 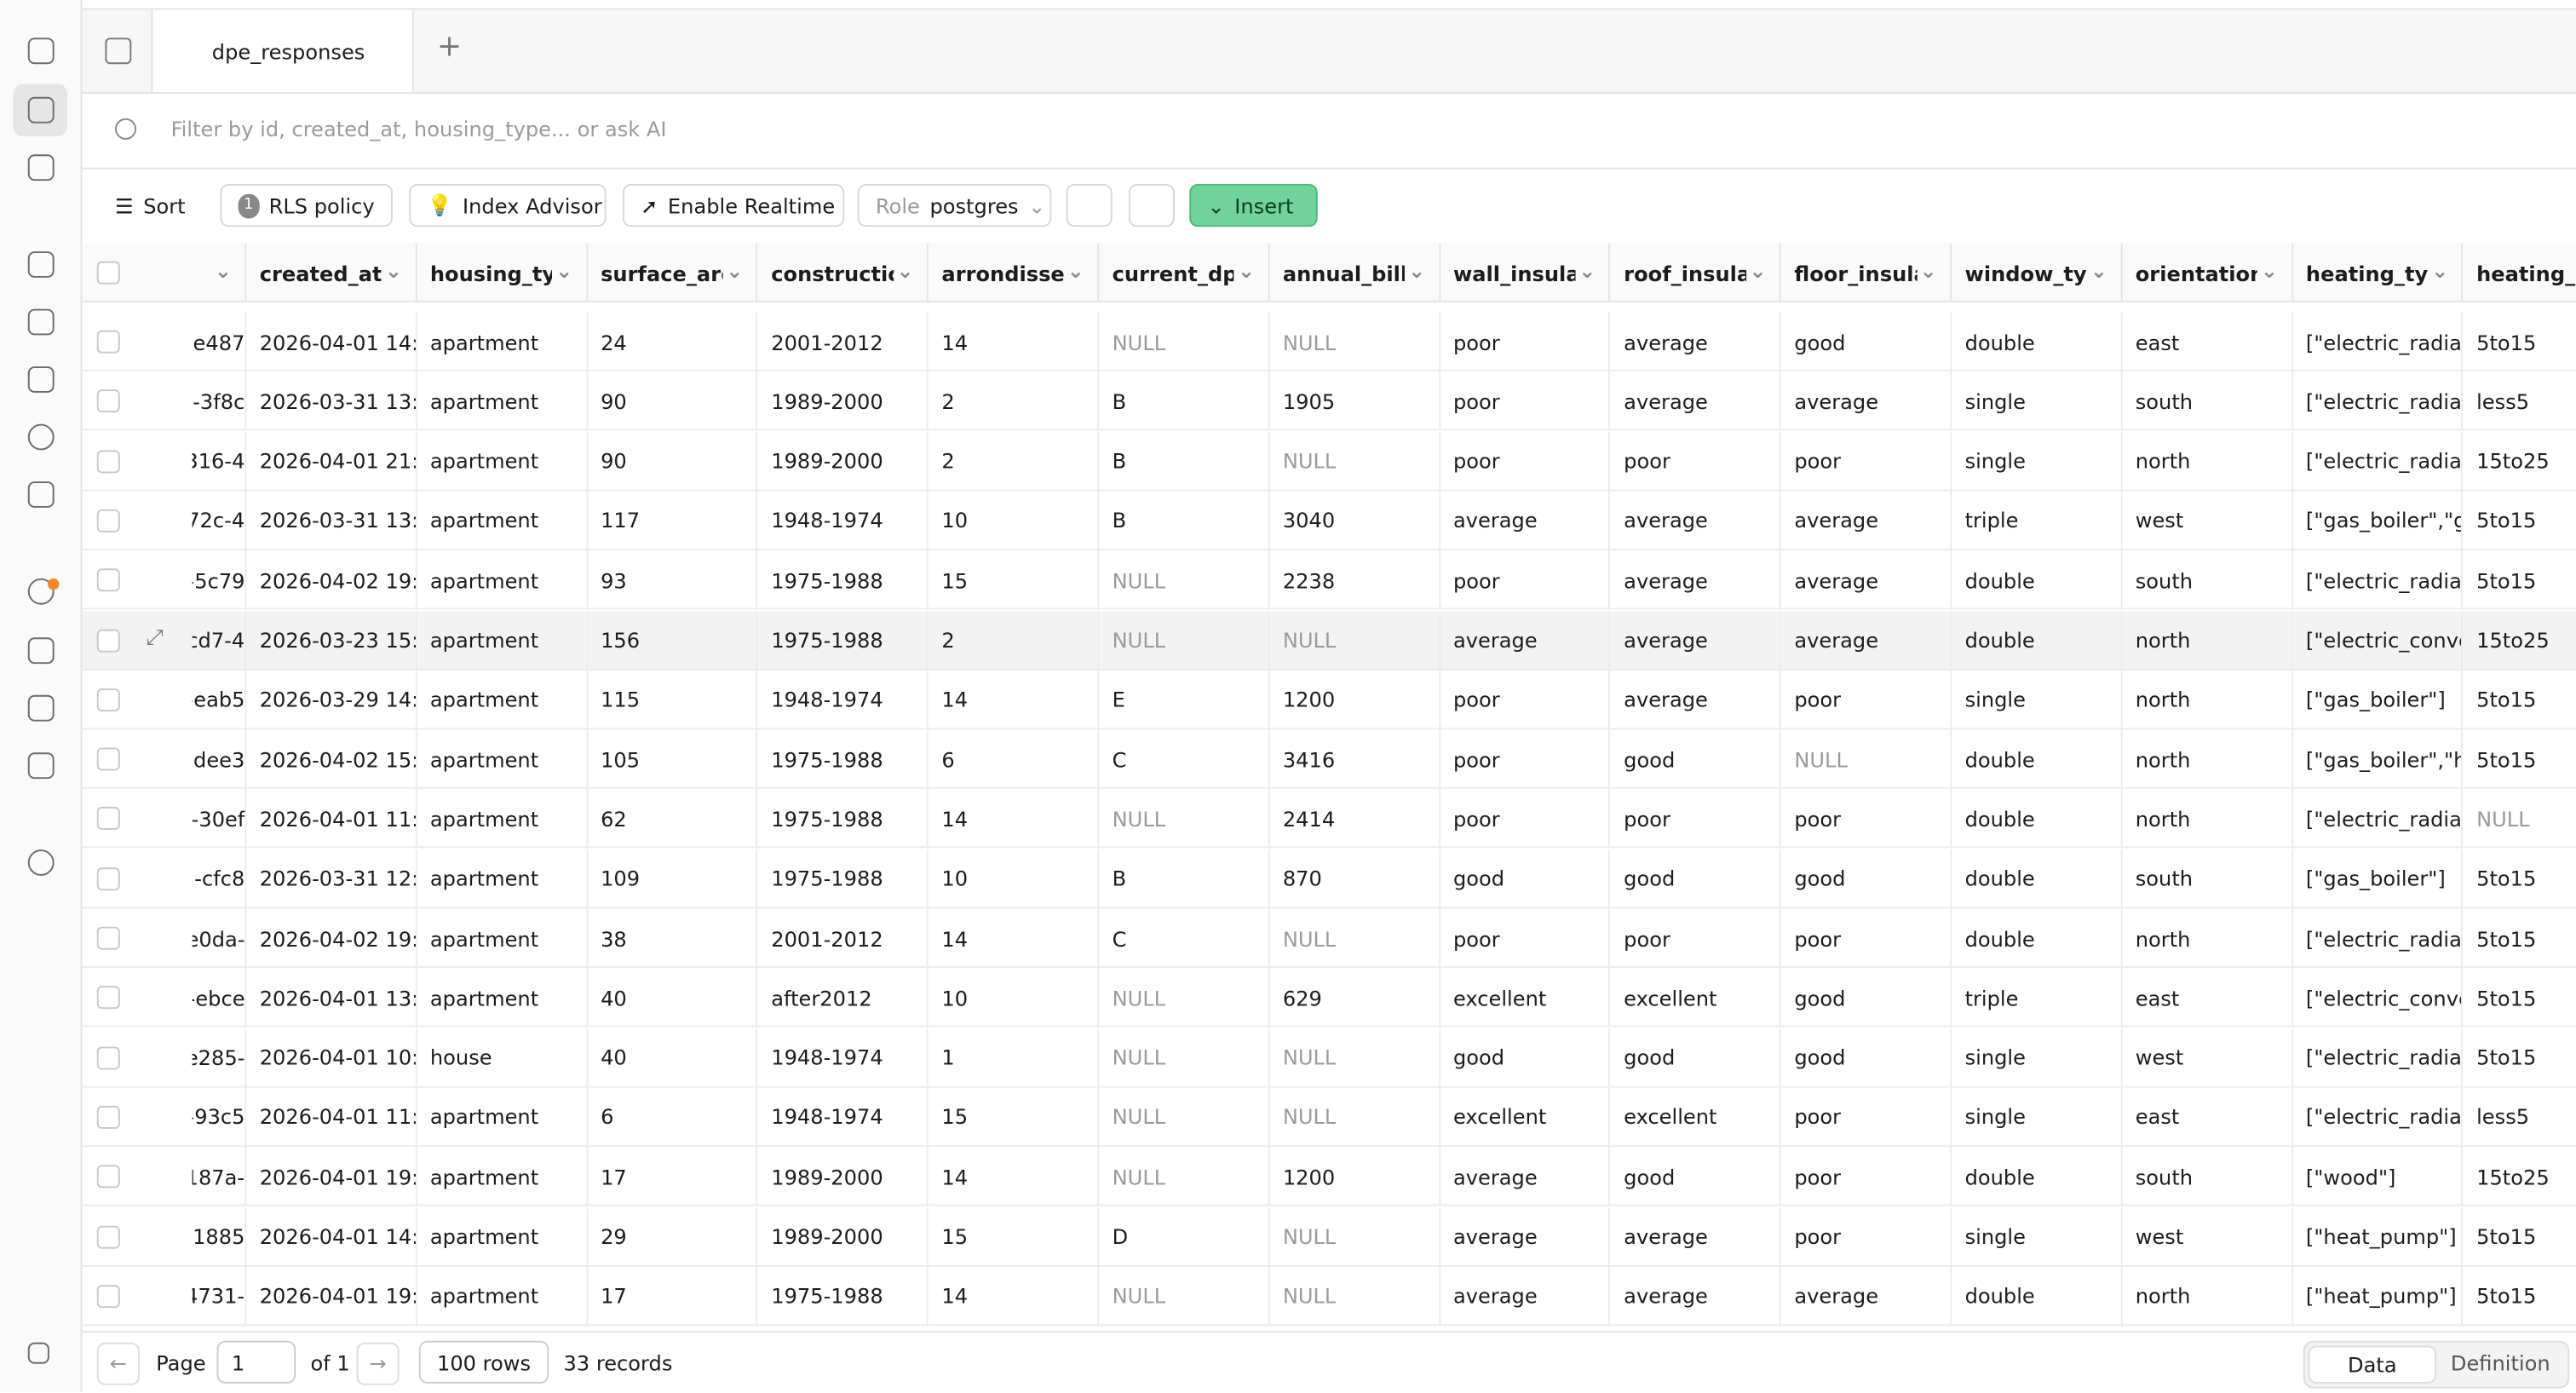 I want to click on prev-page: ←, so click(x=118, y=1363).